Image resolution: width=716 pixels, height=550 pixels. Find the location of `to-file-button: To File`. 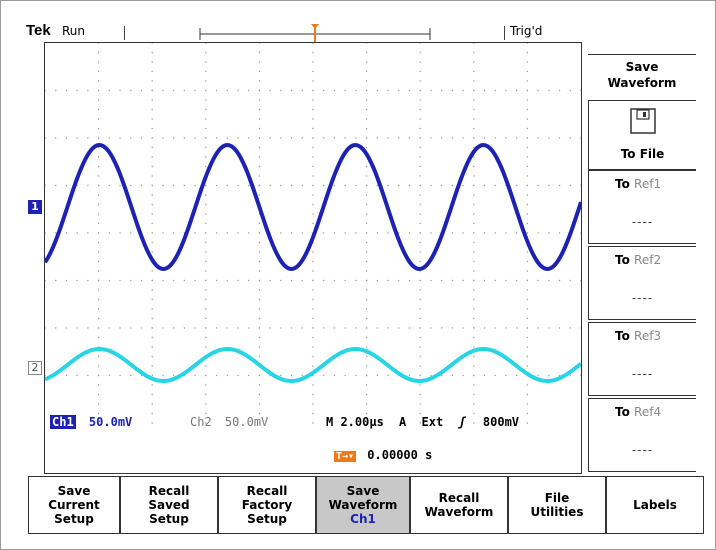

to-file-button: To File is located at coordinates (642, 135).